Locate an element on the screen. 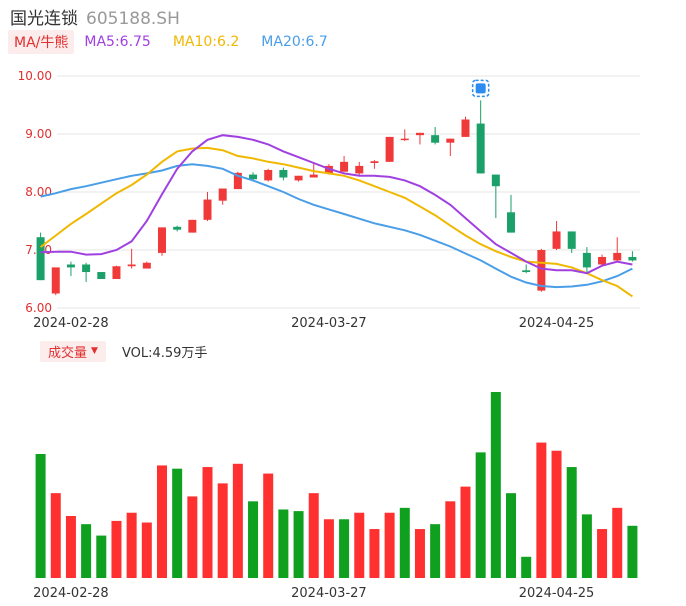 Image resolution: width=686 pixels, height=606 pixels. y-tick-label: 8.00 is located at coordinates (38, 192).